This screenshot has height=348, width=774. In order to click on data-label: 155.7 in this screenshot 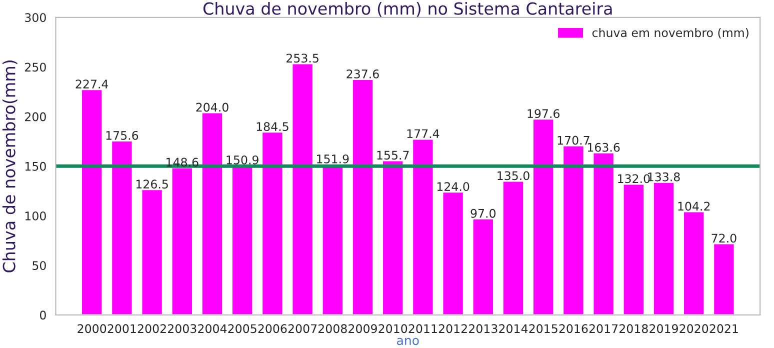, I will do `click(393, 155)`.